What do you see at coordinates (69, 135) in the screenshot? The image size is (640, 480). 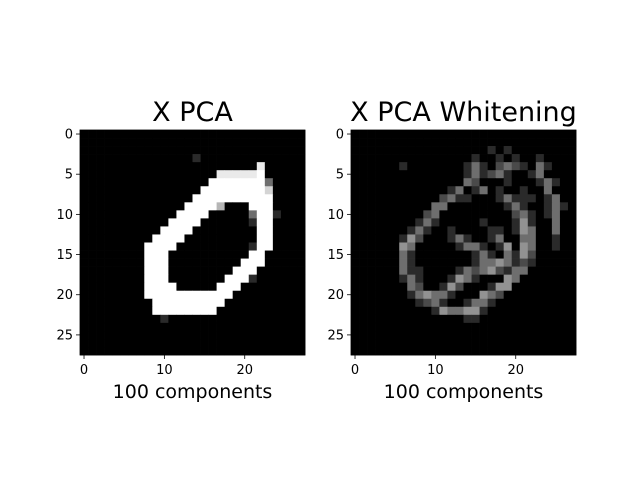 I see `y-tick-label: 0` at bounding box center [69, 135].